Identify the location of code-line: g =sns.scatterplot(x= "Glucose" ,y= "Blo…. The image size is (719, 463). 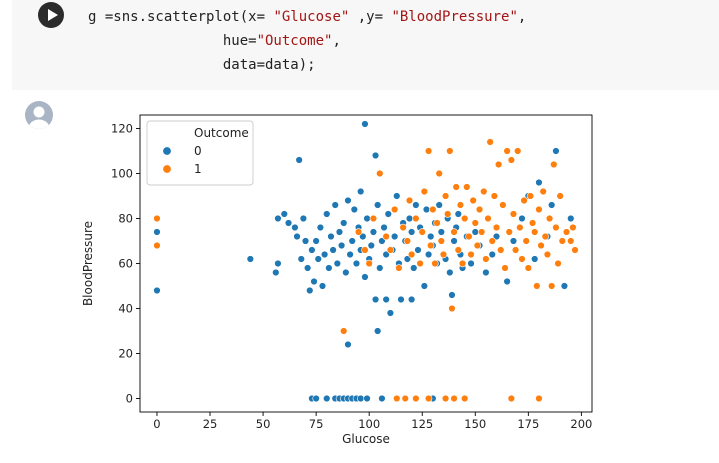
(307, 17).